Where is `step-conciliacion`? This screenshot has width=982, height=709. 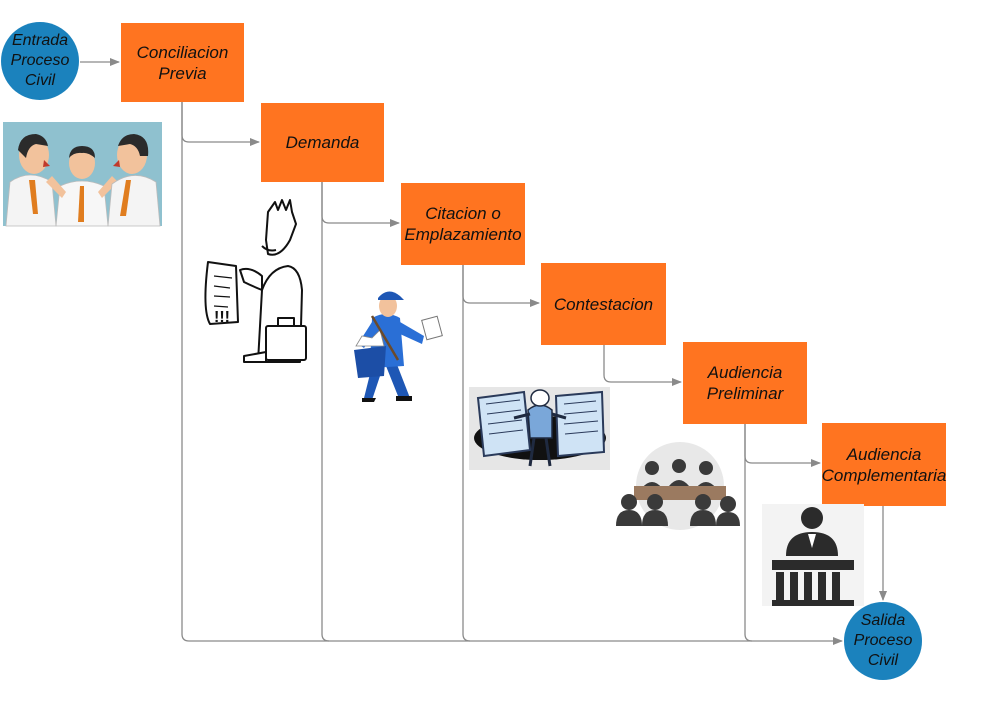
step-conciliacion is located at coordinates (182, 62).